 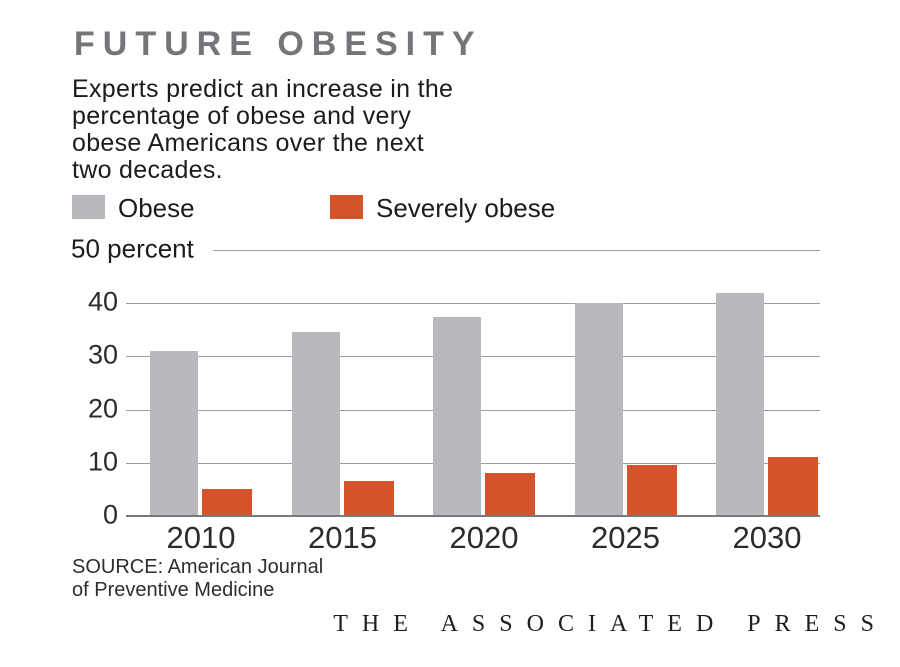 What do you see at coordinates (346, 207) in the screenshot?
I see `legend-swatch-severely-obese` at bounding box center [346, 207].